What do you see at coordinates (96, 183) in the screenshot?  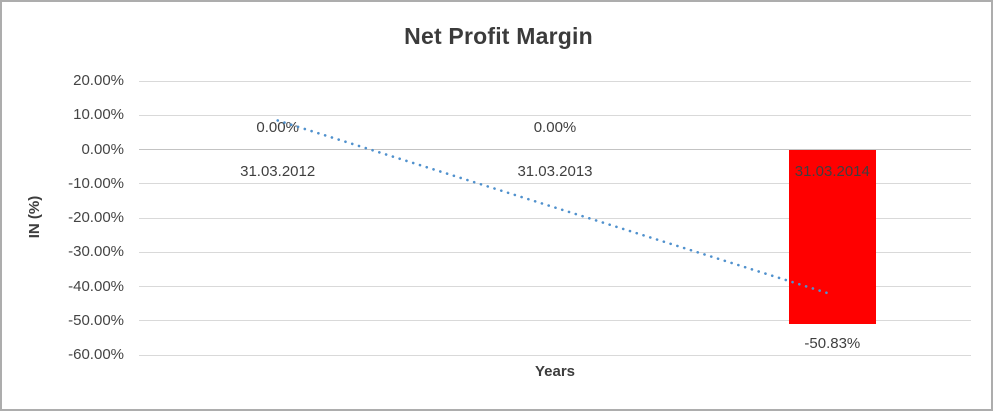 I see `y-tick-label: -10.00%` at bounding box center [96, 183].